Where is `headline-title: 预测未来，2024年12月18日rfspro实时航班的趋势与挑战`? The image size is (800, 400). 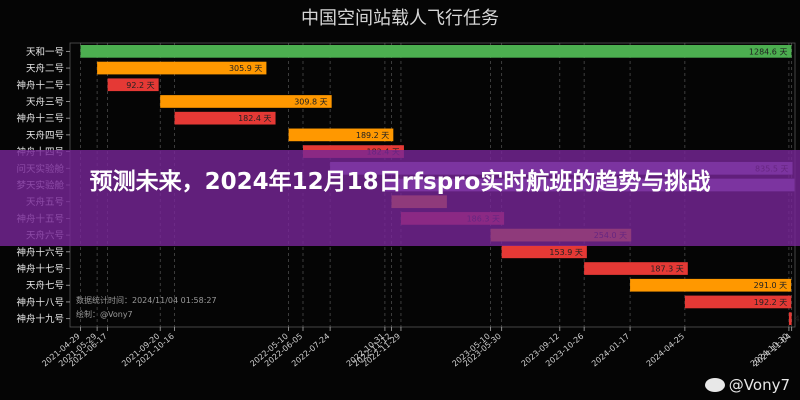
headline-title: 预测未来，2024年12月18日rfspro实时航班的趋势与挑战 is located at coordinates (400, 182).